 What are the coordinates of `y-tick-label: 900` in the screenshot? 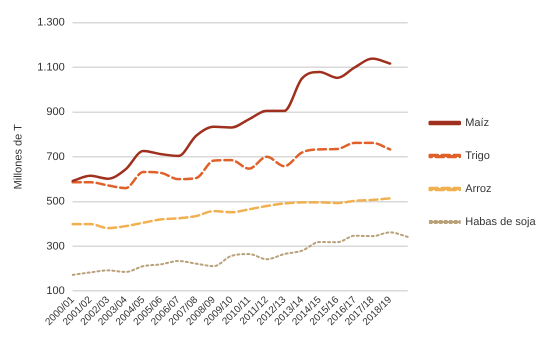 It's located at (55, 112).